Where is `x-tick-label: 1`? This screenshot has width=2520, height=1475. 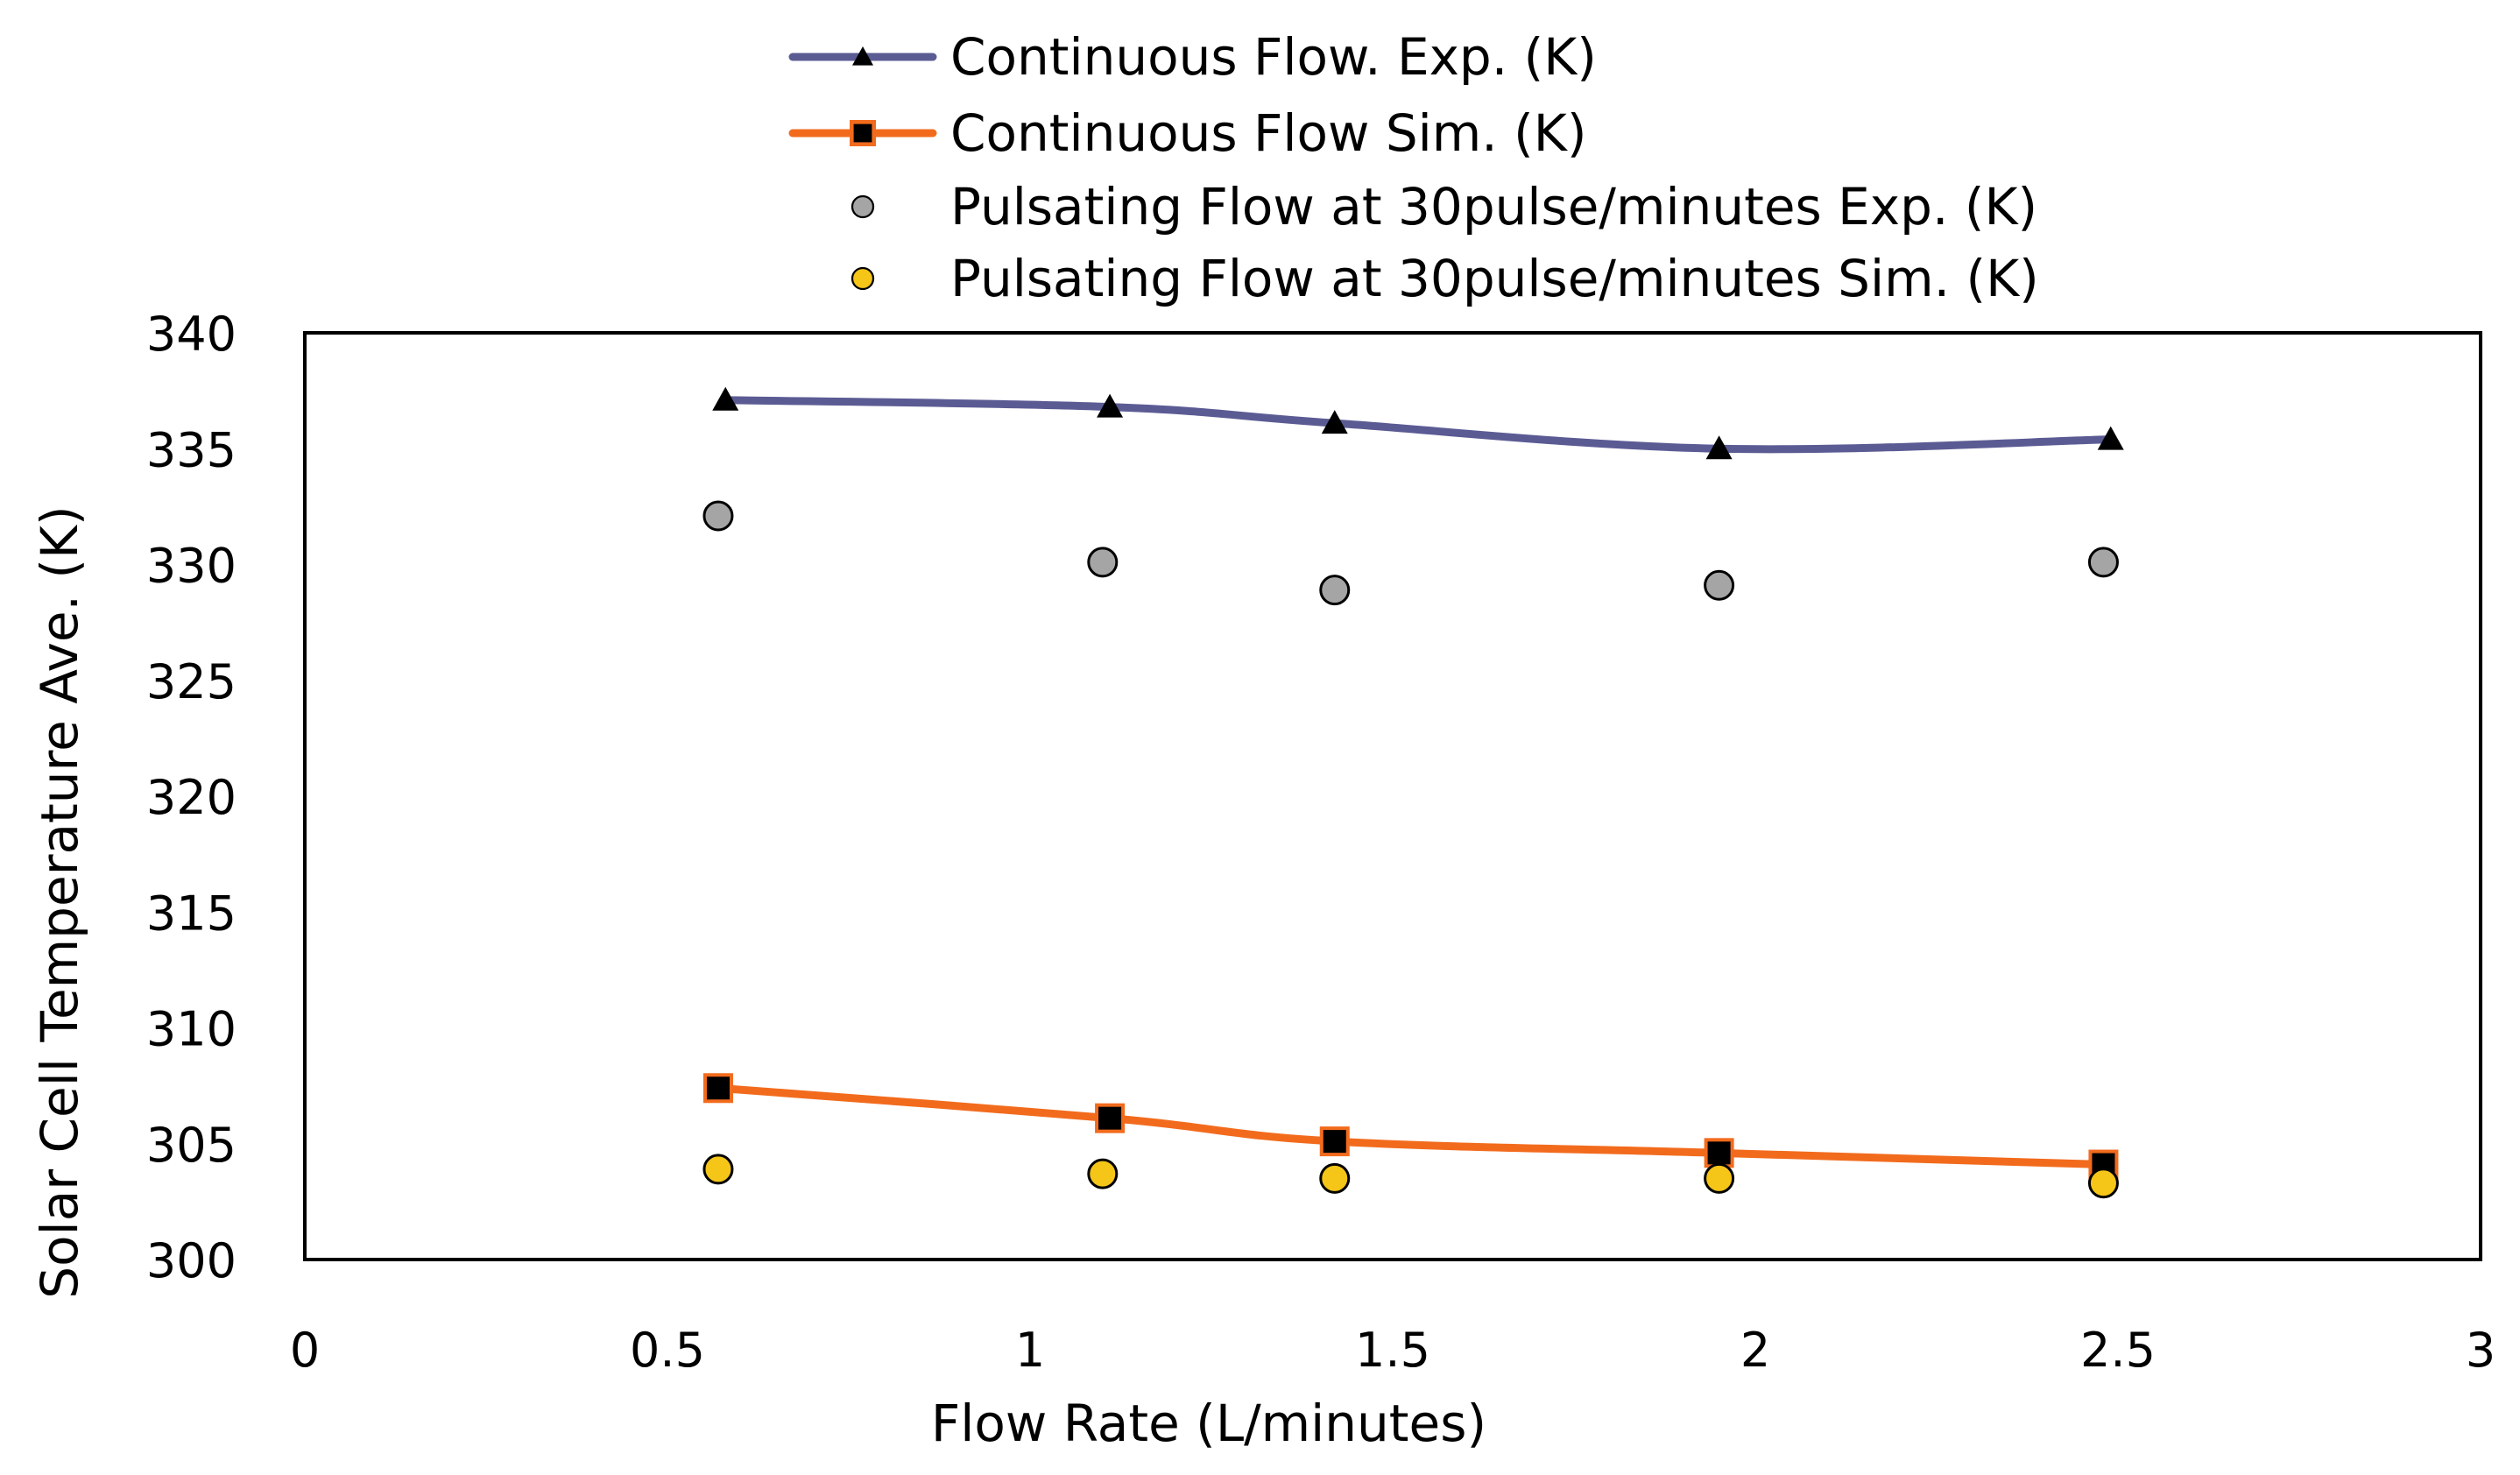 x-tick-label: 1 is located at coordinates (1030, 1350).